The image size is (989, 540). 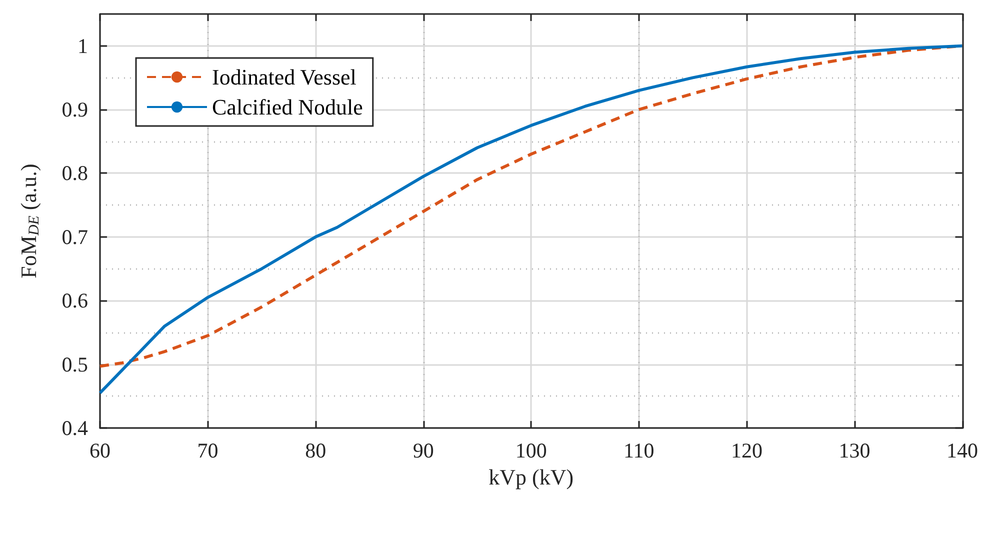 What do you see at coordinates (315, 450) in the screenshot?
I see `x-tick-label: 80` at bounding box center [315, 450].